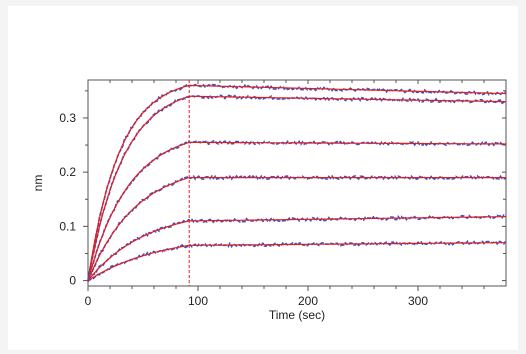 The height and width of the screenshot is (354, 526). Describe the element at coordinates (297, 315) in the screenshot. I see `x-axis-title: Time (sec)` at that location.